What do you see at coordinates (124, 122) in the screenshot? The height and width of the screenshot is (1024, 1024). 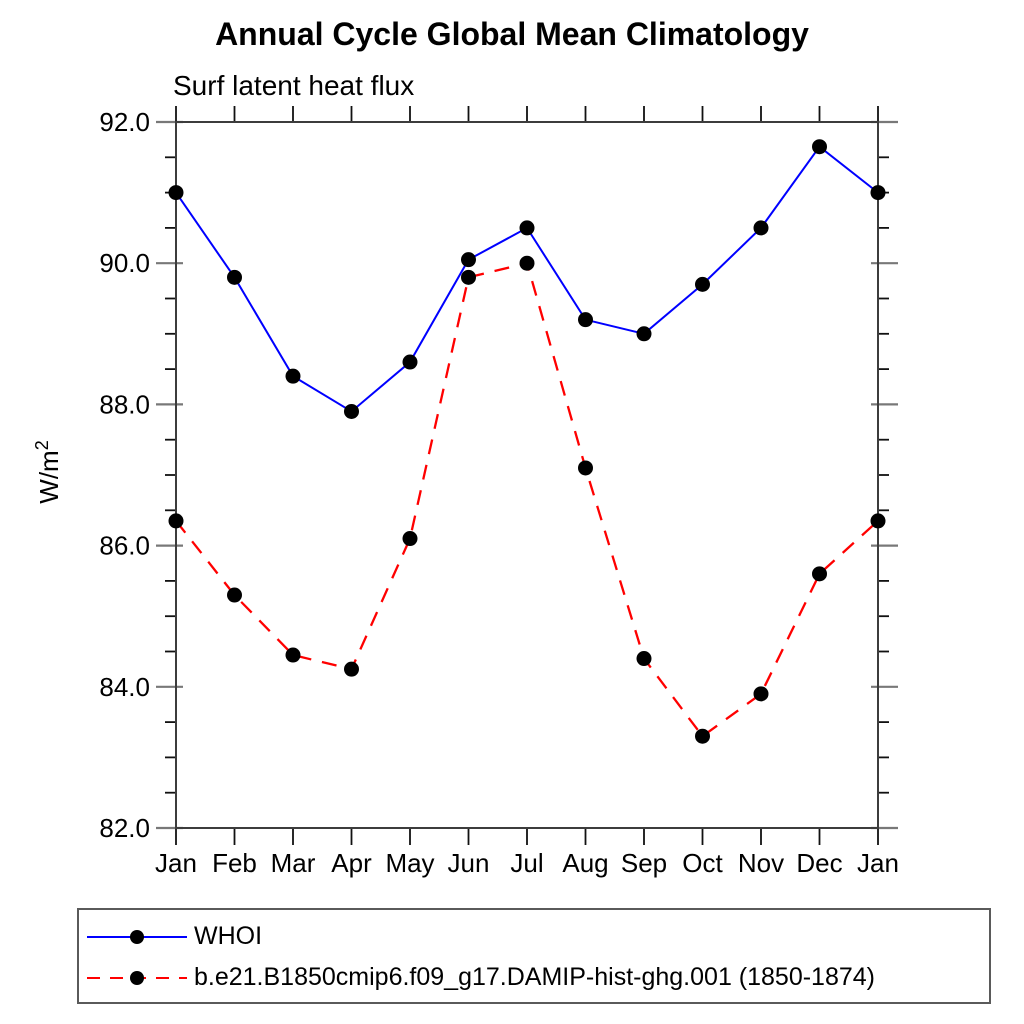 I see `y-tick-label: 92.0` at bounding box center [124, 122].